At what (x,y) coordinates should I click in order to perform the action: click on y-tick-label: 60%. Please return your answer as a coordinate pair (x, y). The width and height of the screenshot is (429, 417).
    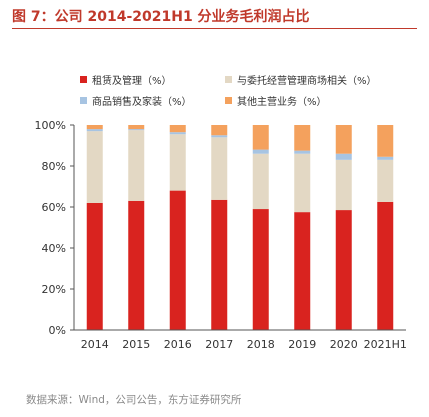
    Looking at the image, I should click on (54, 207).